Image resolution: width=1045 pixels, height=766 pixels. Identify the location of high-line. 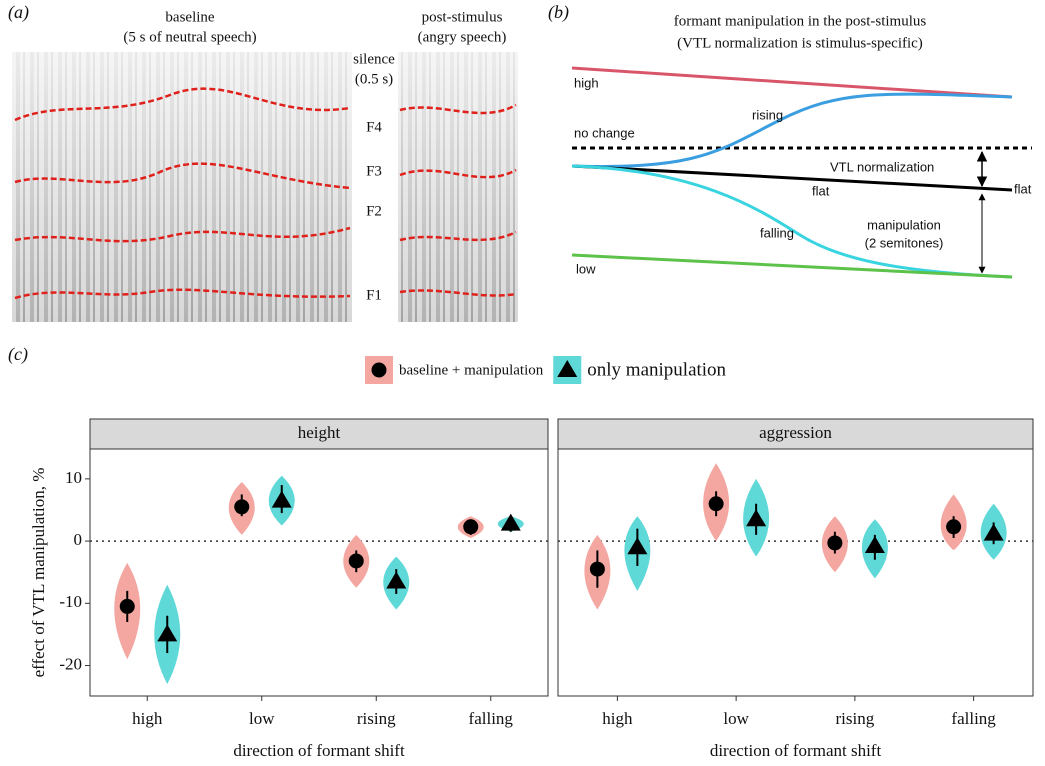
(792, 82).